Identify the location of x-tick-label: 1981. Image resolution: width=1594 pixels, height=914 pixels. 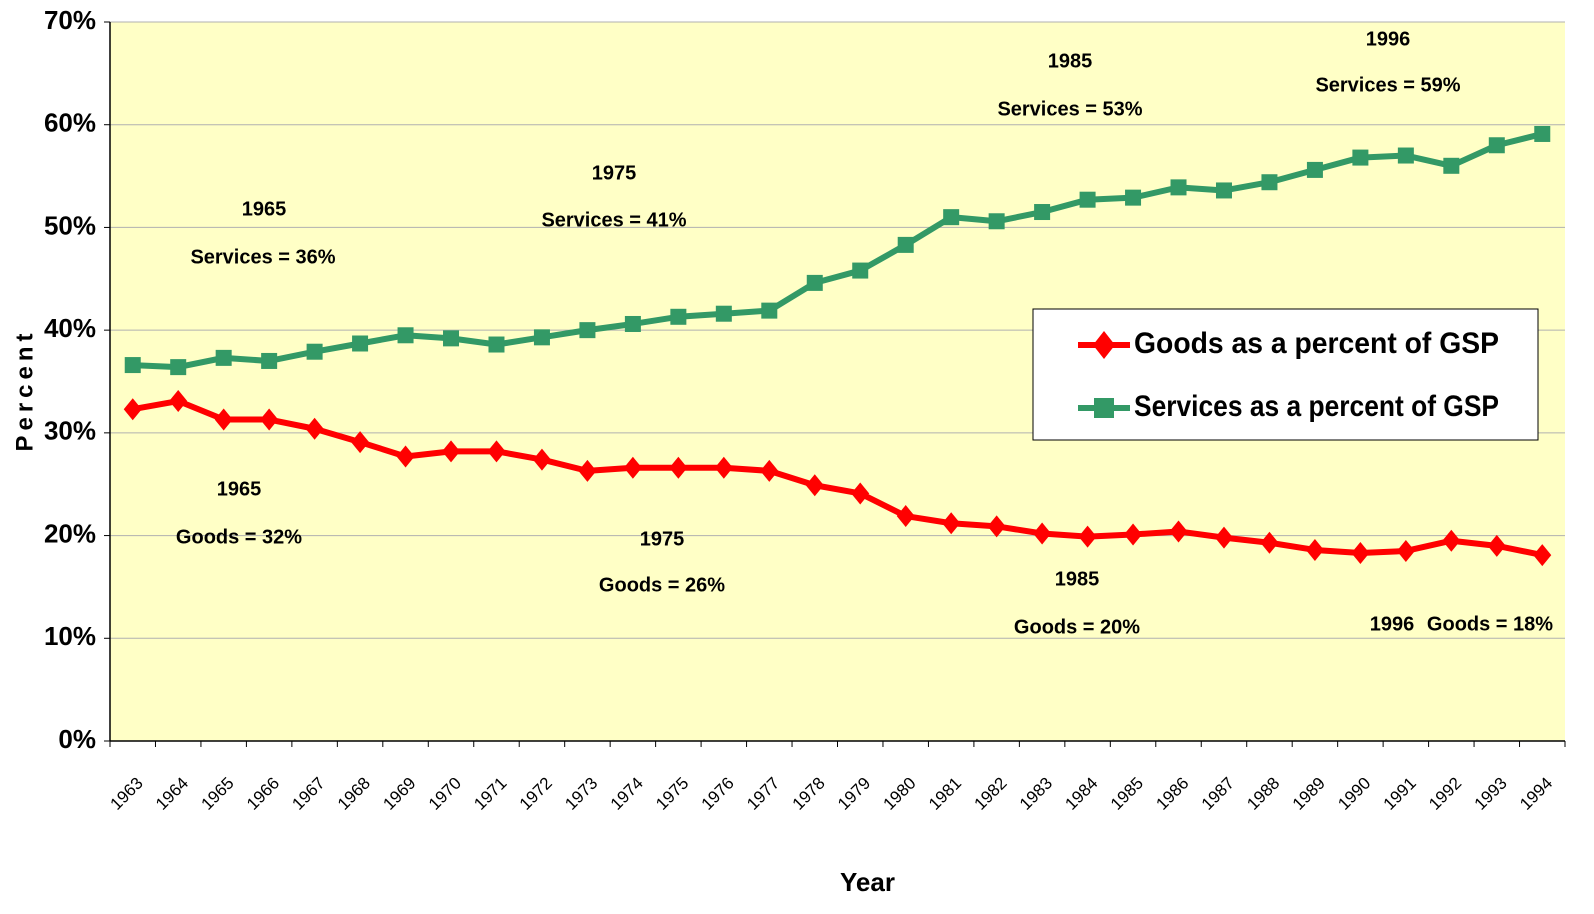
(945, 794).